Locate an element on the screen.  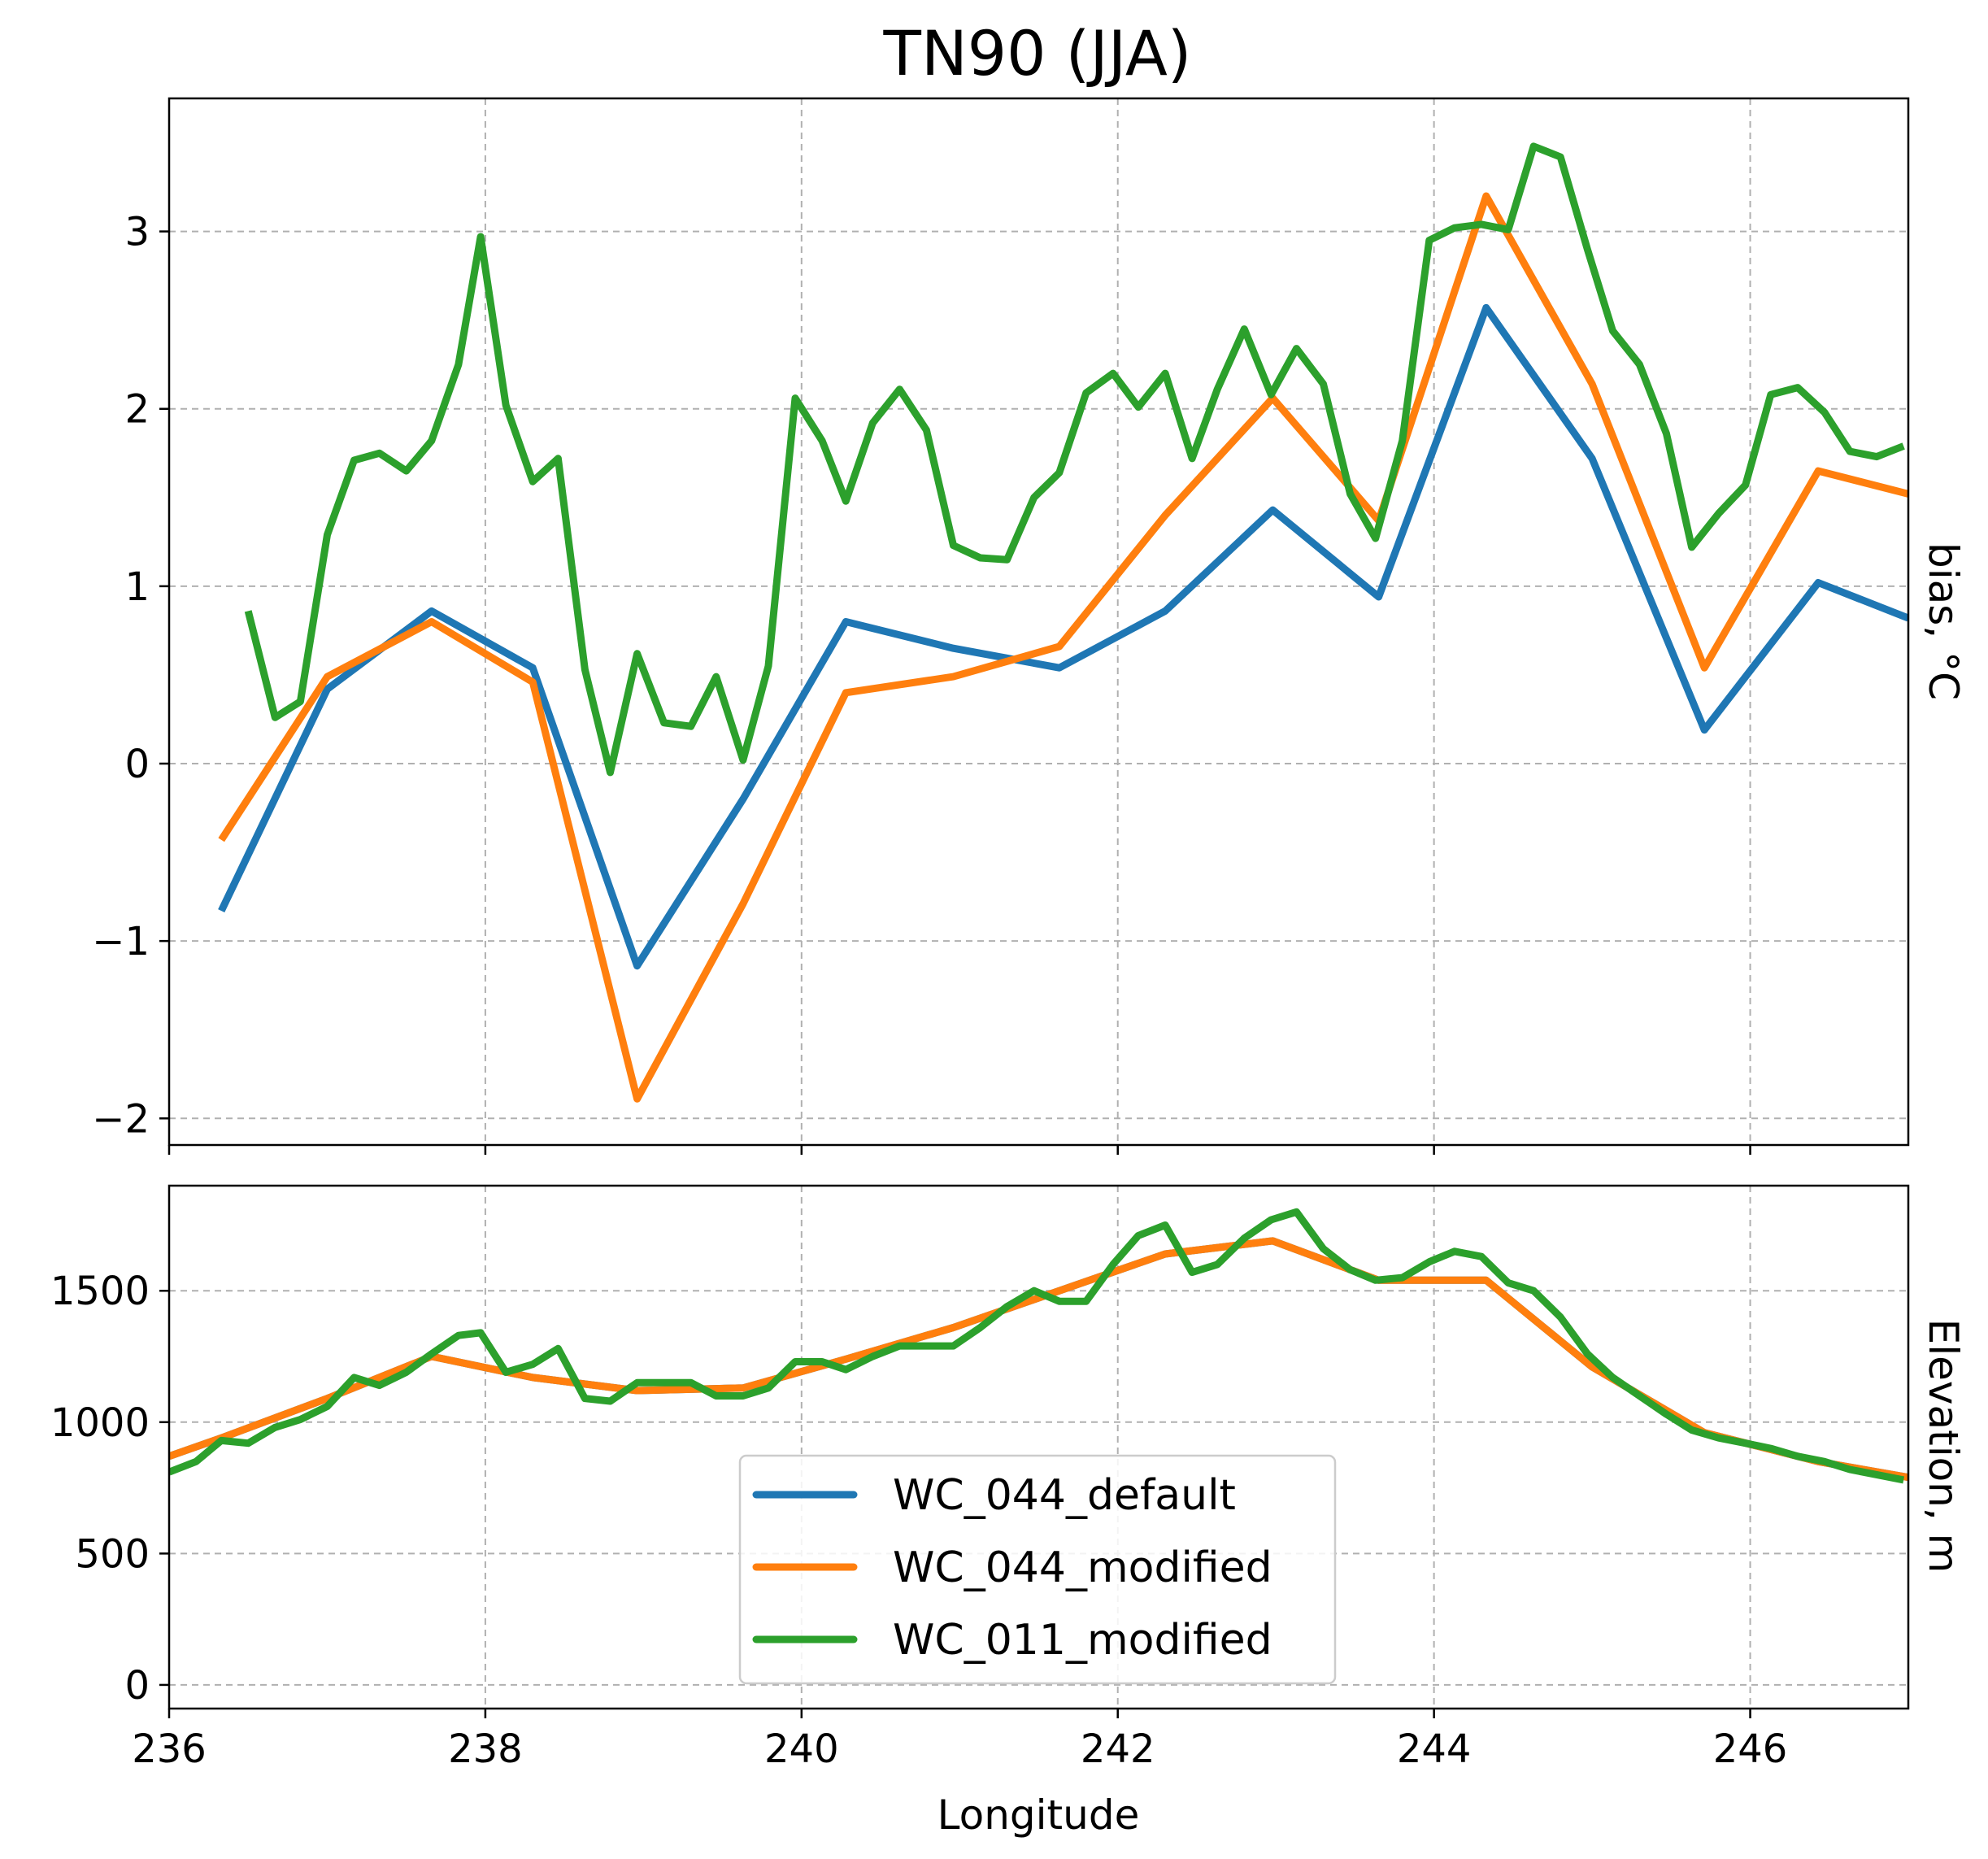
elevation-xtick-label-242: 242 is located at coordinates (1118, 1749).